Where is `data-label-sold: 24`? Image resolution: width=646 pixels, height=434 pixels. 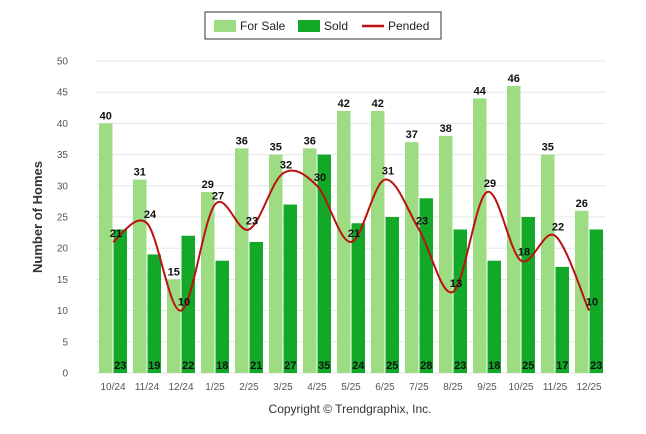 data-label-sold: 24 is located at coordinates (358, 366).